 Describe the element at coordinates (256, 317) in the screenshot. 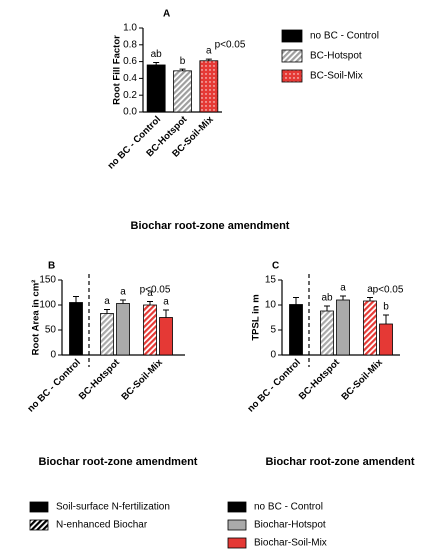

I see `y-axis-label: TPSL in m` at that location.